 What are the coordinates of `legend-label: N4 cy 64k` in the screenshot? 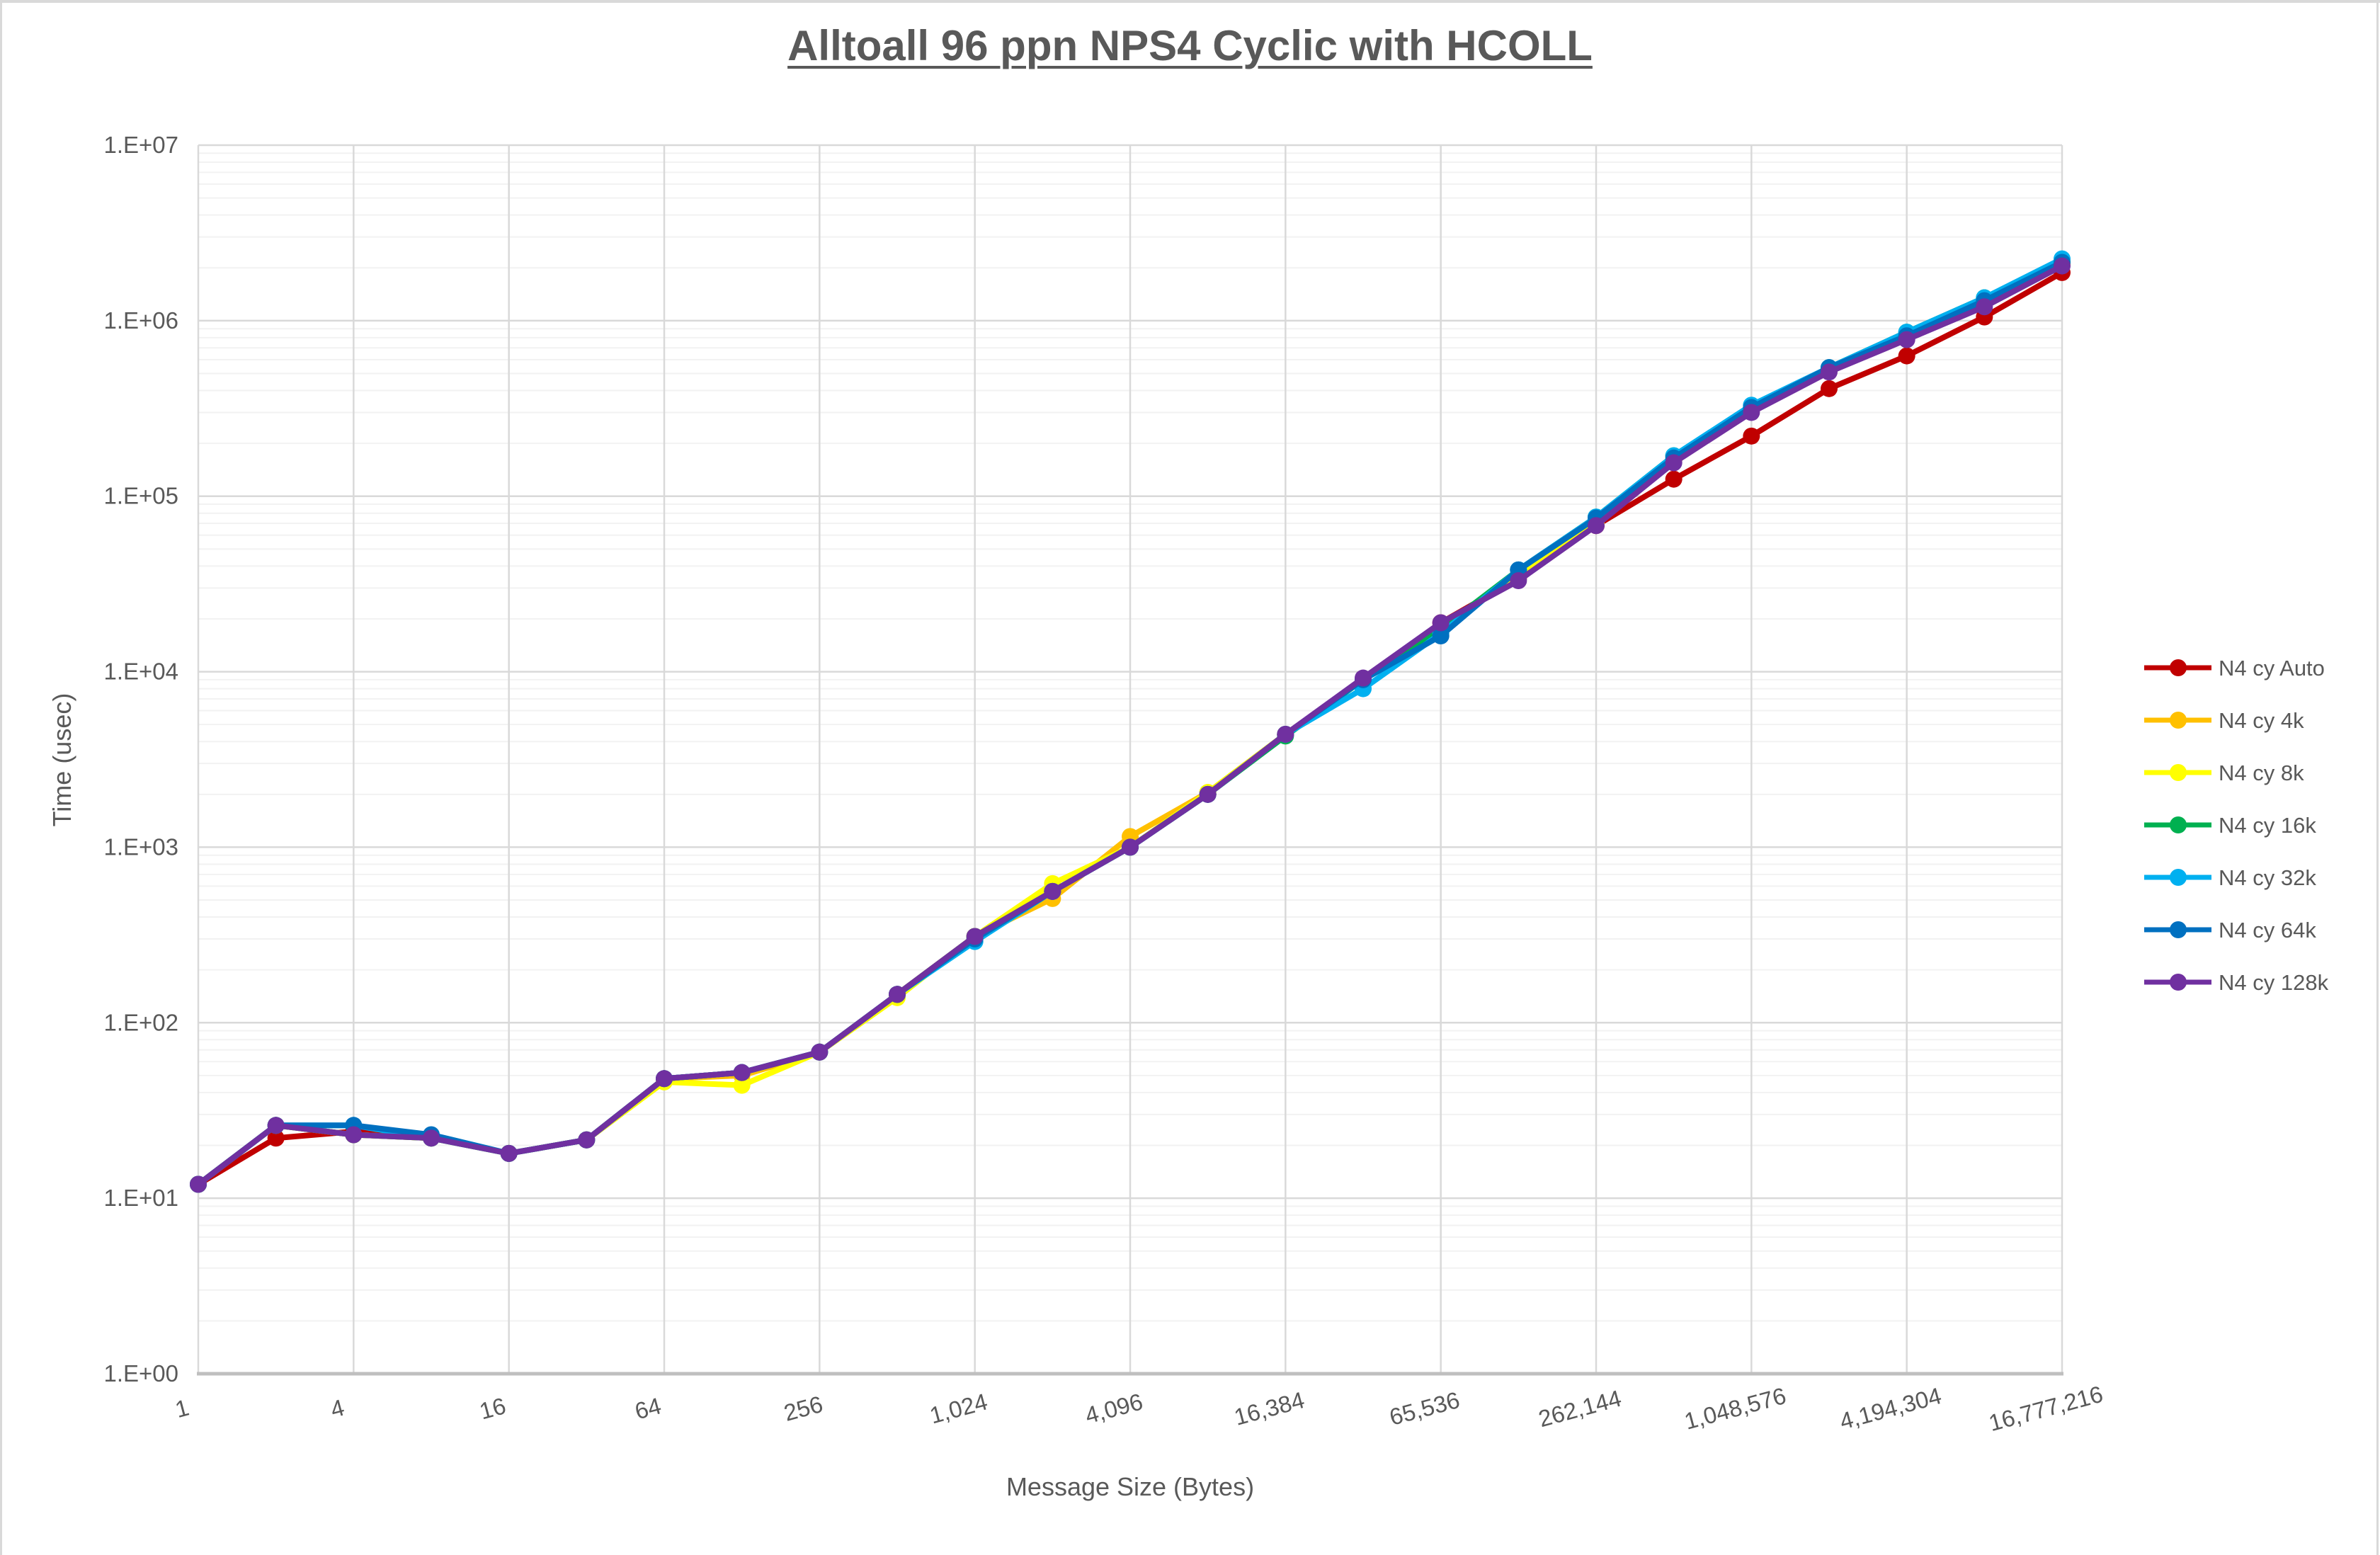 It's located at (2267, 930).